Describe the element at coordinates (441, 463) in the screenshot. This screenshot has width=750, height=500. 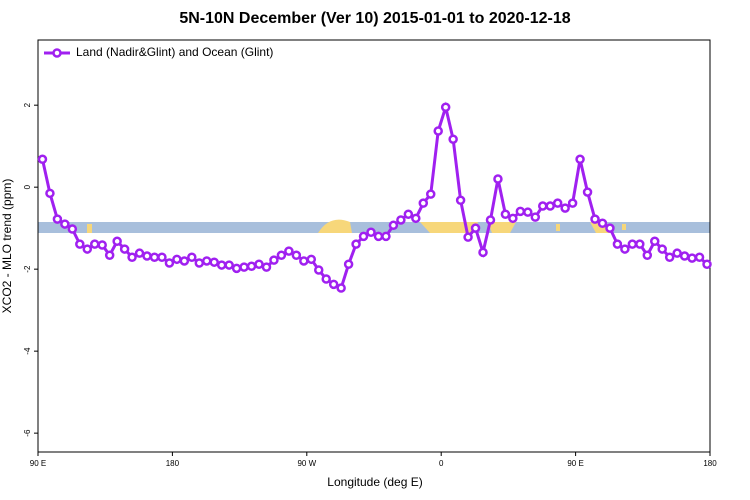
I see `x-tick-label: 0` at that location.